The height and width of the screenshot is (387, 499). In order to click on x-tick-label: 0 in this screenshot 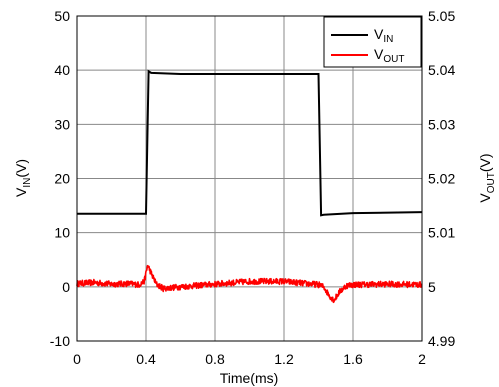, I will do `click(77, 359)`.